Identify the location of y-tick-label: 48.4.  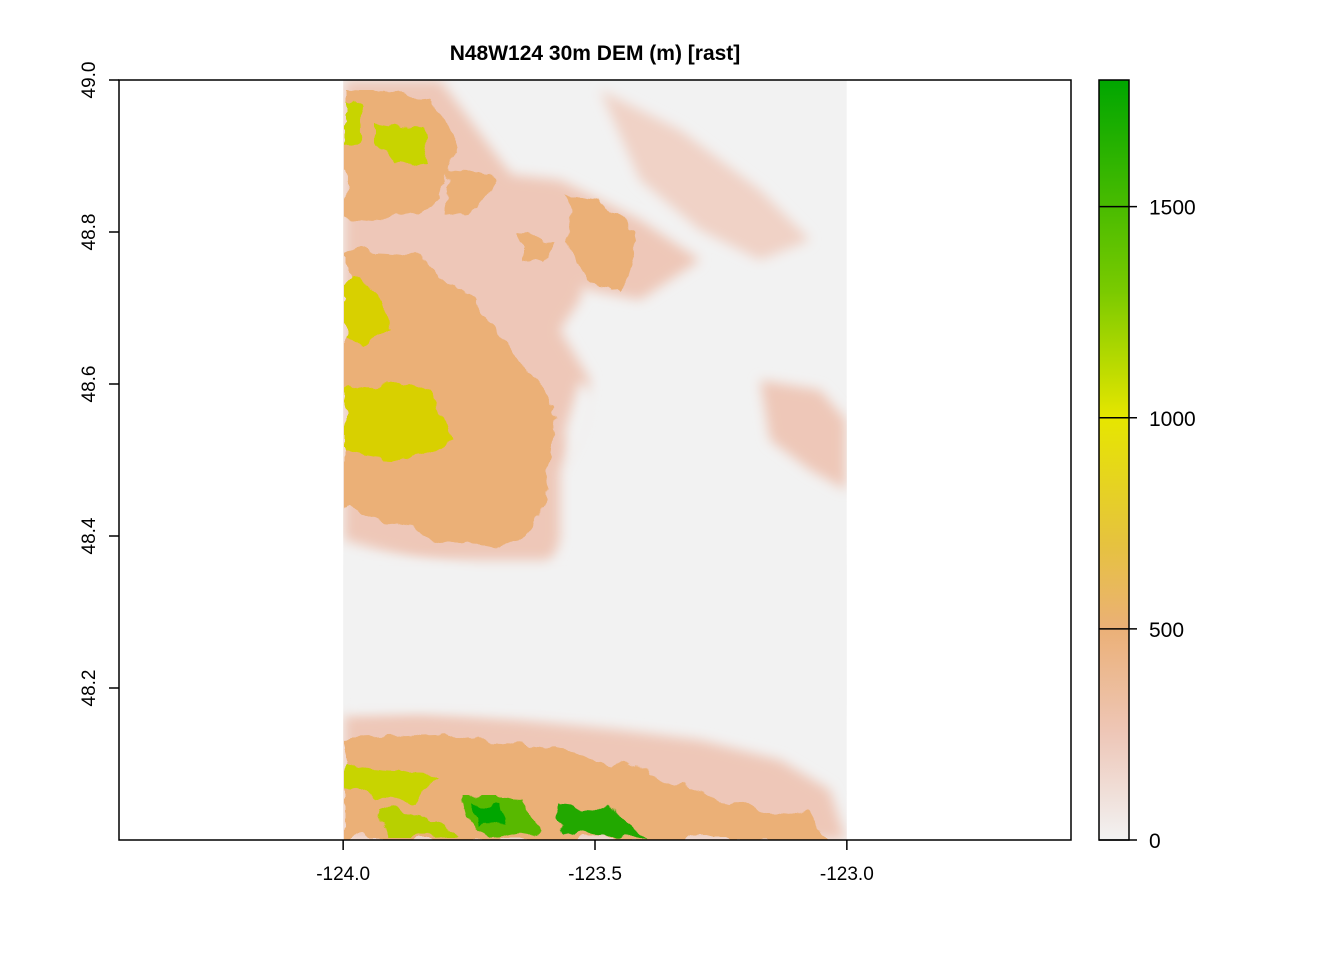
(89, 535).